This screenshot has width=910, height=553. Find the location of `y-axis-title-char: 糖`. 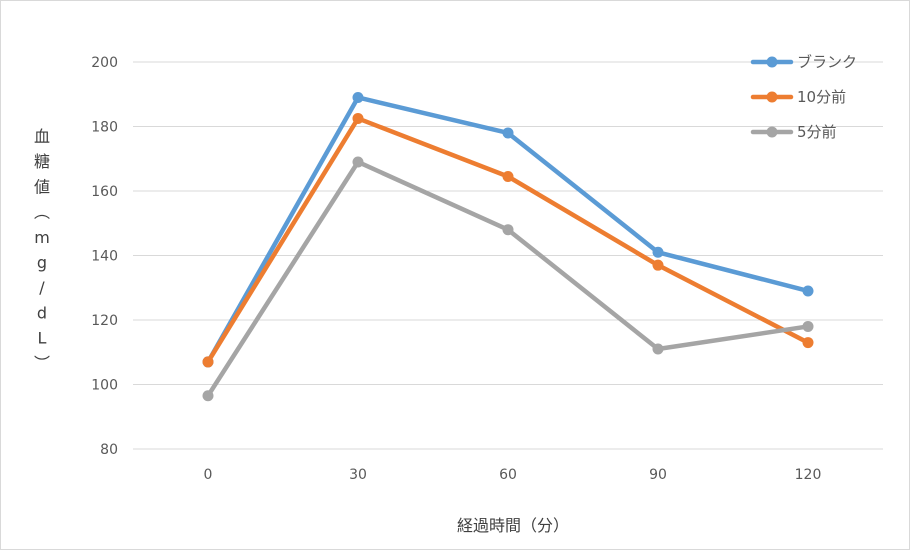

y-axis-title-char: 糖 is located at coordinates (42, 161).